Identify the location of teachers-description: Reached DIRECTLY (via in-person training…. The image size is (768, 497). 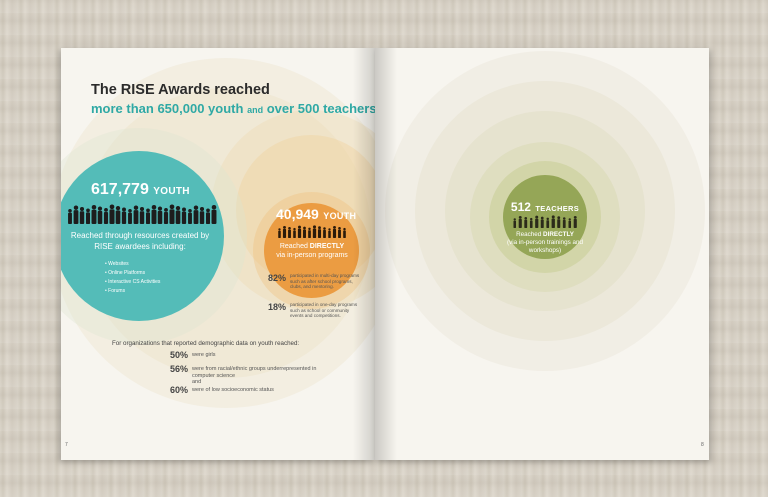
(545, 243).